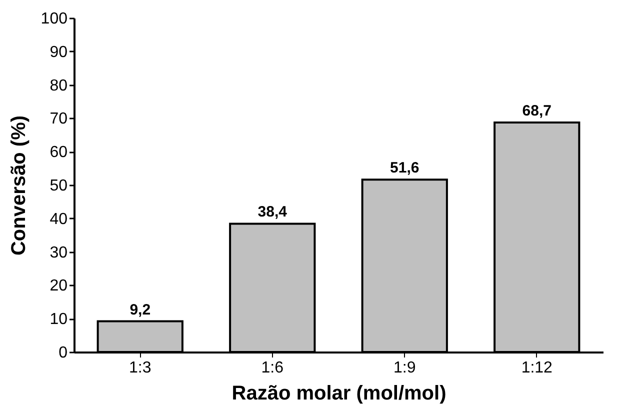 This screenshot has height=409, width=625. What do you see at coordinates (537, 368) in the screenshot?
I see `x-tick-label: 1:12` at bounding box center [537, 368].